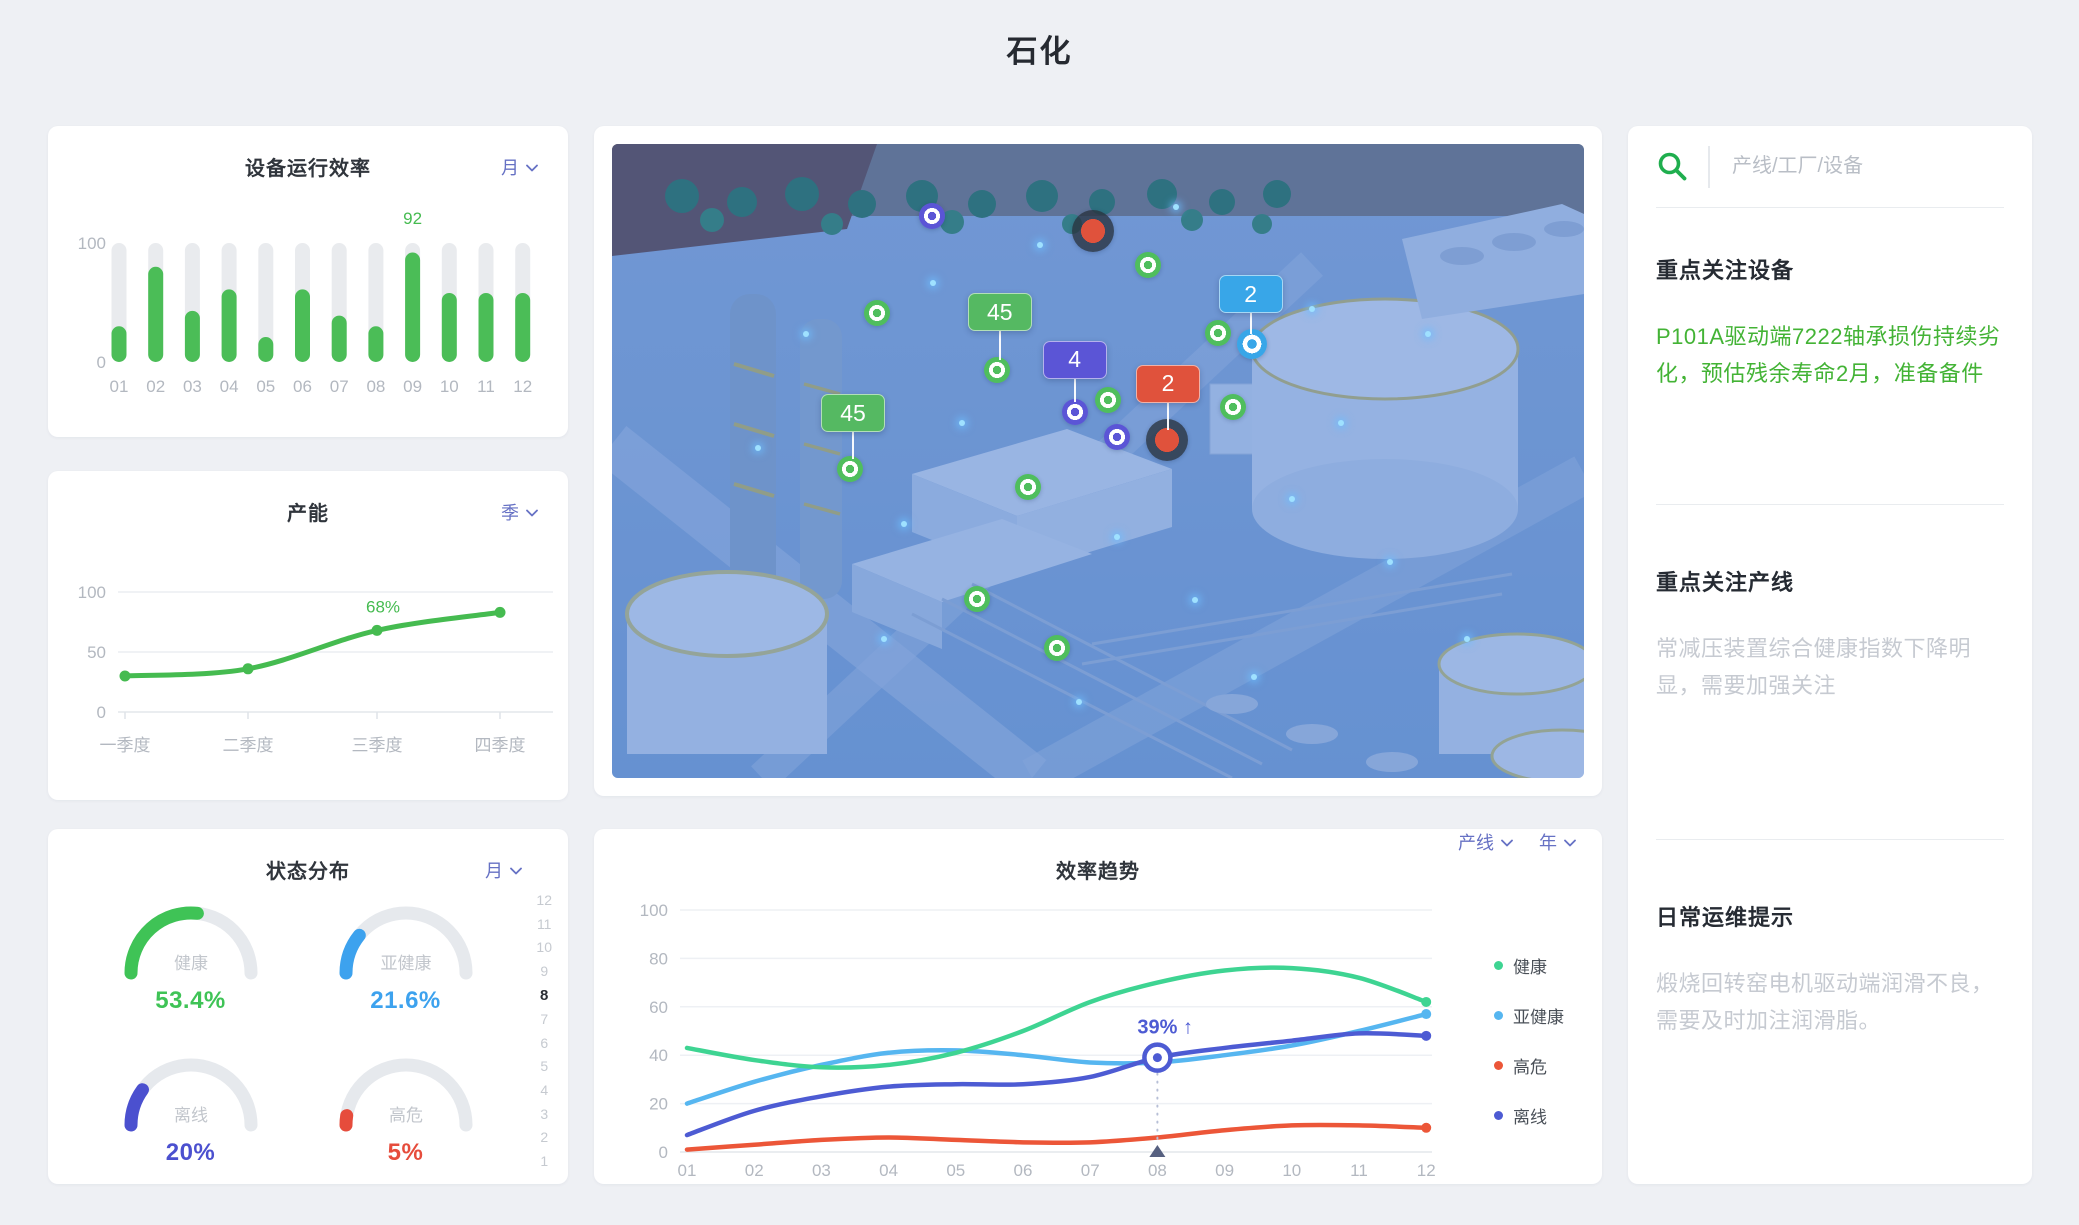 This screenshot has width=2079, height=1225. I want to click on svg-text: 40, so click(658, 1055).